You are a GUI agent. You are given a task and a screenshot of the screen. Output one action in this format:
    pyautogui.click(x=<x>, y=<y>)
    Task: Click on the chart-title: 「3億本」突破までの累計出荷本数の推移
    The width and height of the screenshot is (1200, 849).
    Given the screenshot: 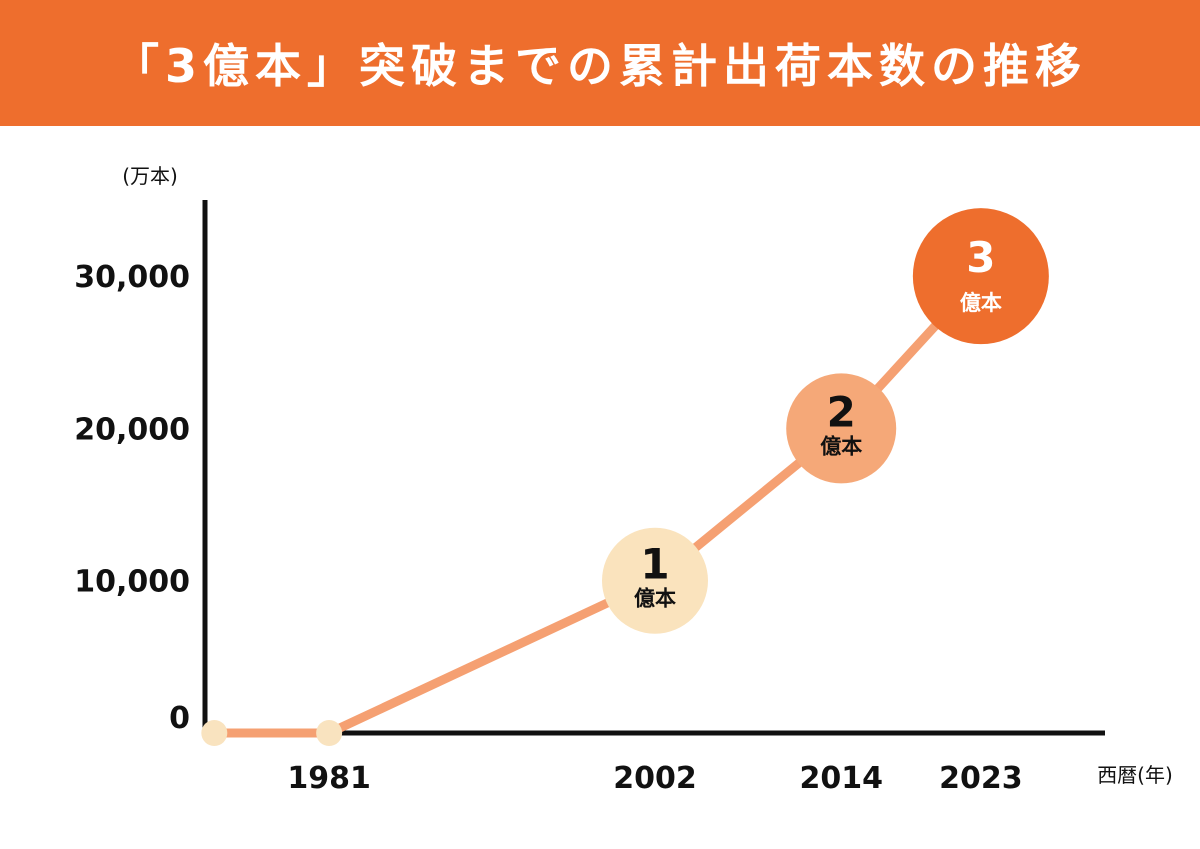 What is the action you would take?
    pyautogui.click(x=599, y=66)
    